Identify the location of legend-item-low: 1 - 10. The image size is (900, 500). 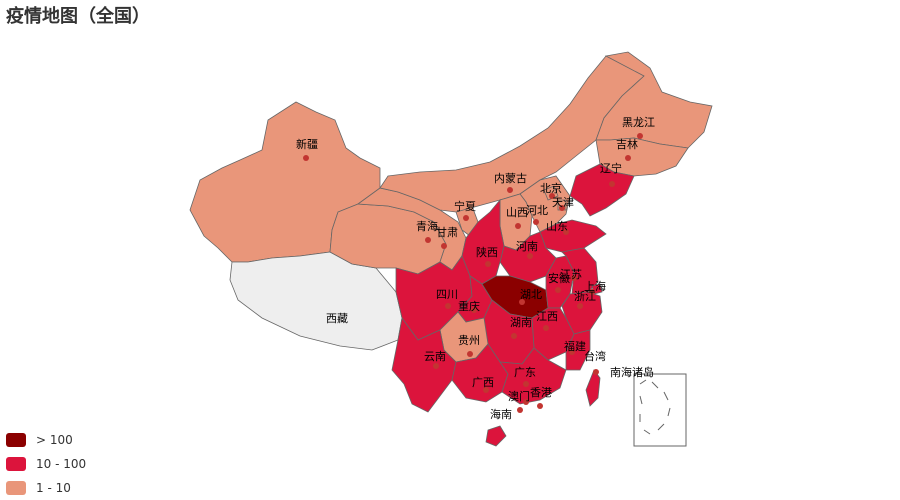
(46, 488).